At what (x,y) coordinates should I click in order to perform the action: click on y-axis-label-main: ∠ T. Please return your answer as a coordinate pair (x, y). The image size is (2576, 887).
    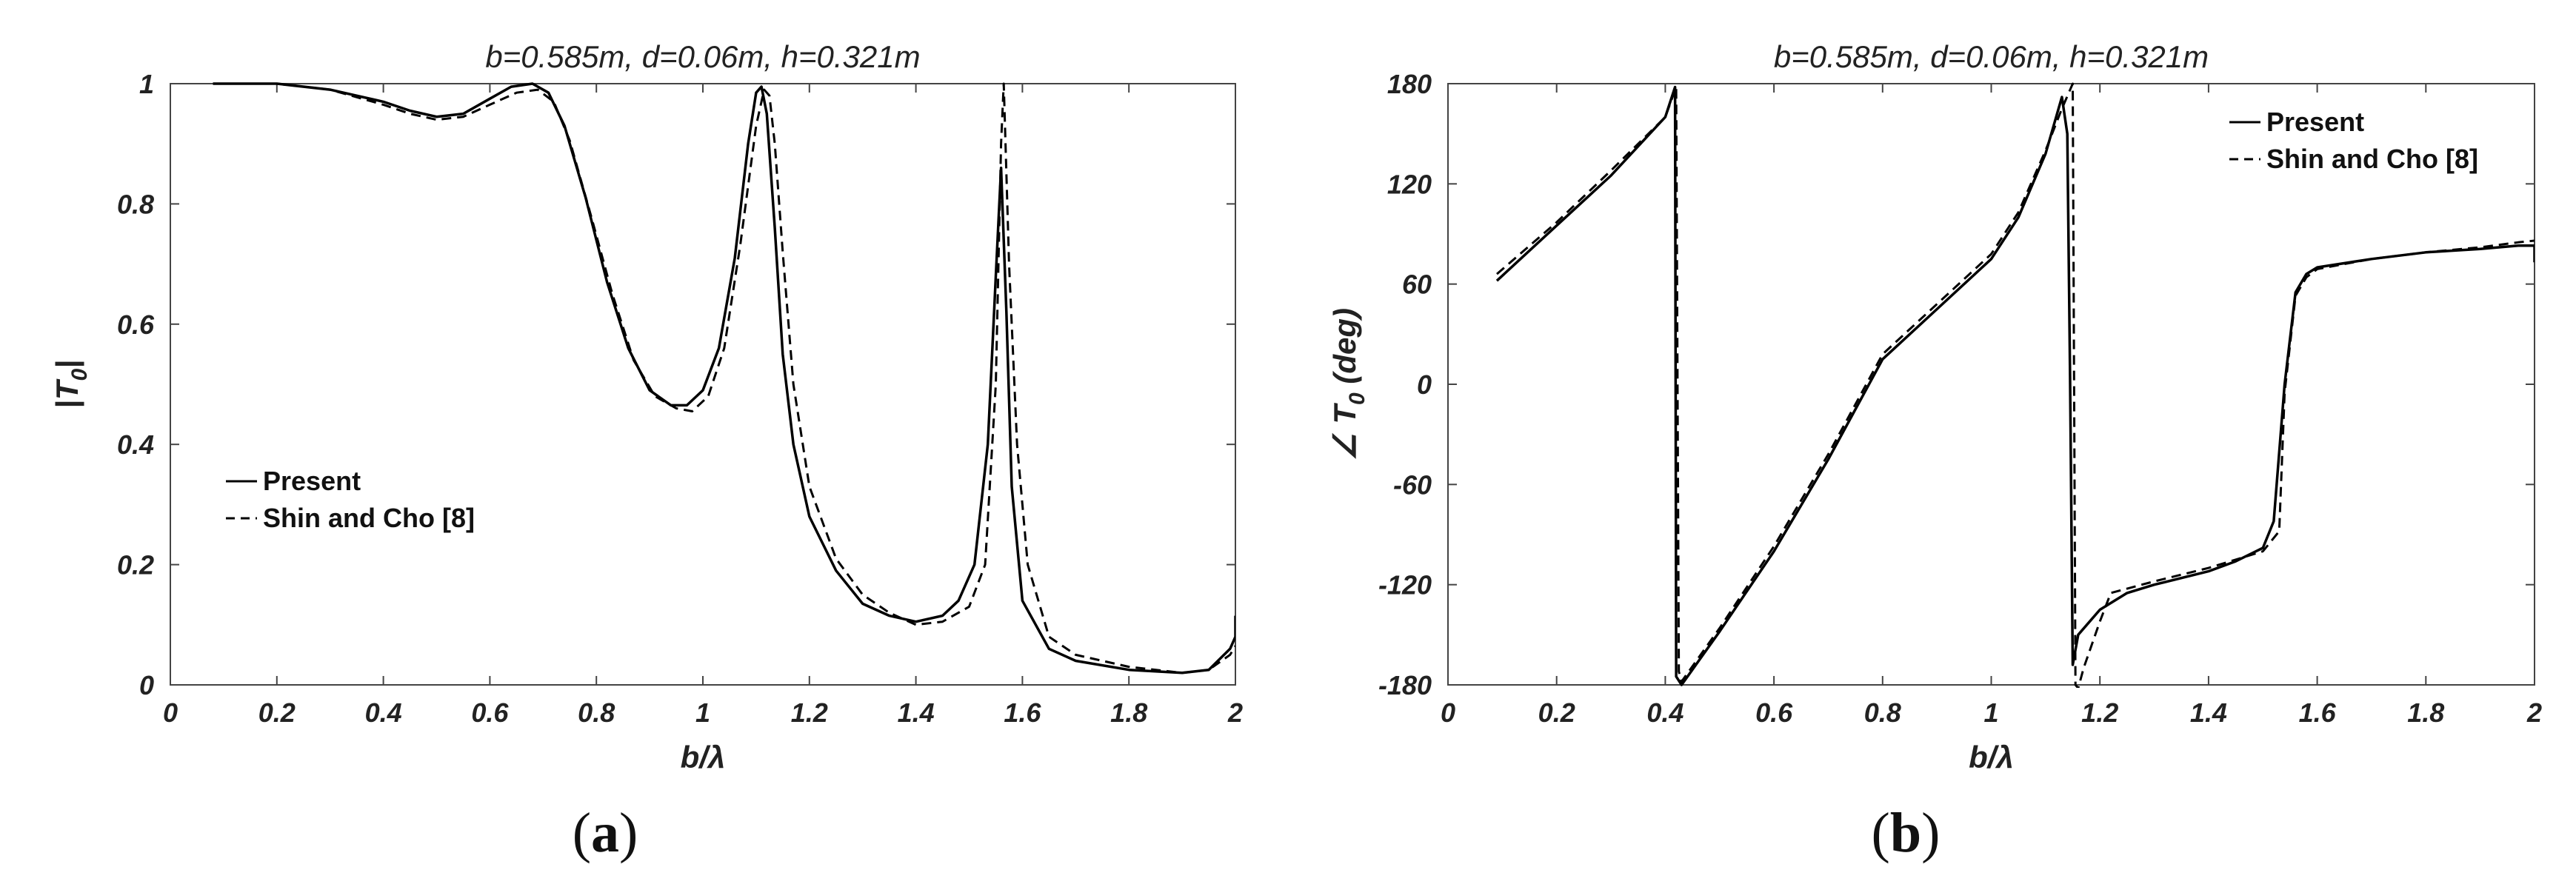
    Looking at the image, I should click on (1344, 432).